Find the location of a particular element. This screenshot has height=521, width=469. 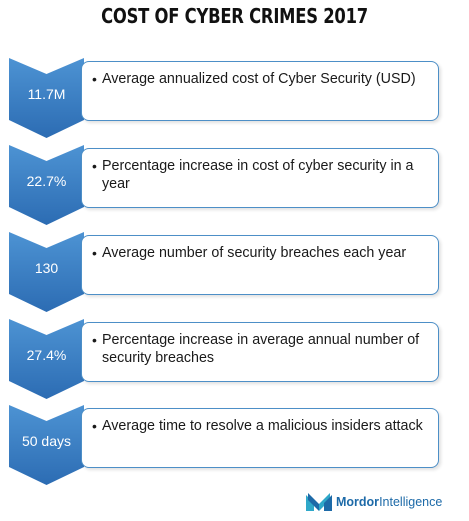

stat-value: 130 is located at coordinates (46, 268).